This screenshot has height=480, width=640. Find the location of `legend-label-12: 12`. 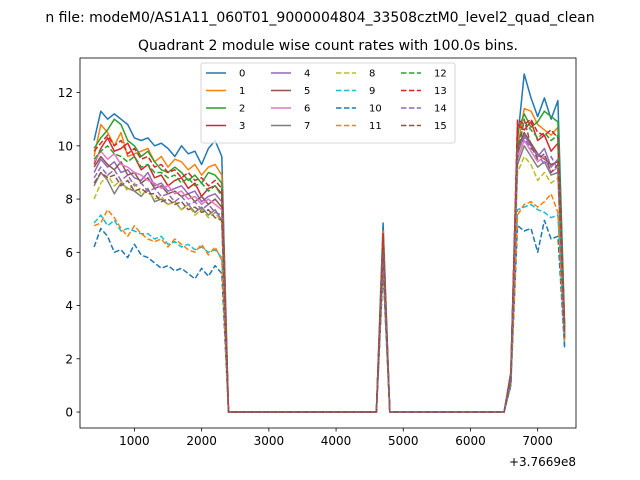

legend-label-12: 12 is located at coordinates (440, 74).